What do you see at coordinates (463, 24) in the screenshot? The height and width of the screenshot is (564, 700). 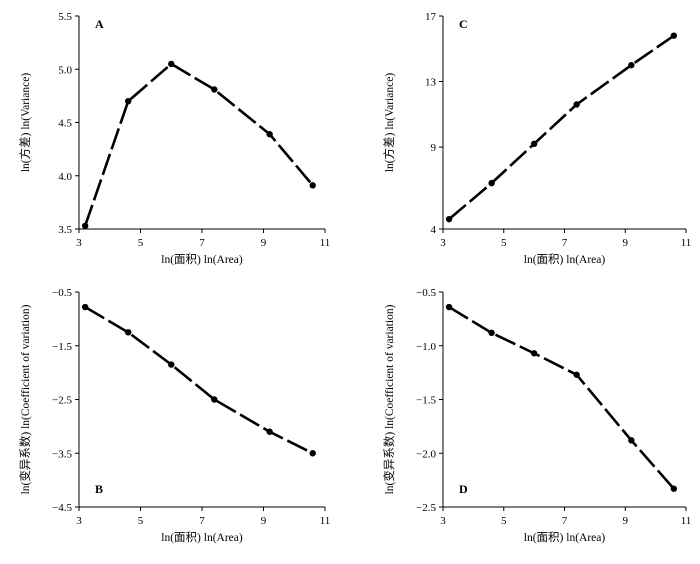 I see `panel-label: C` at bounding box center [463, 24].